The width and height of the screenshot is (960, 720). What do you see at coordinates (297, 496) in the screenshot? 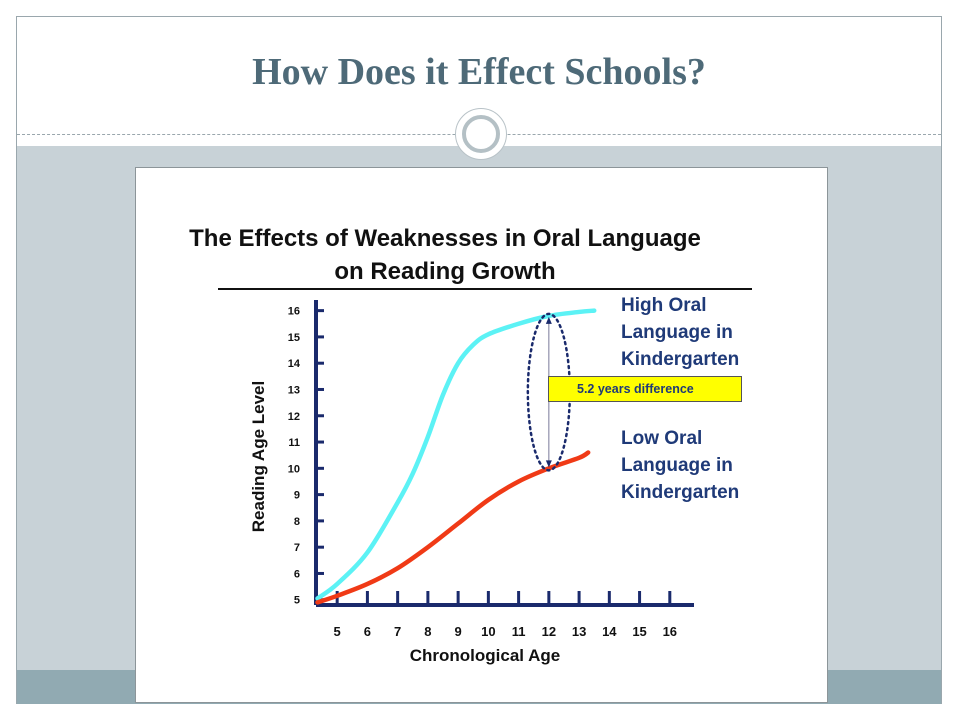
I see `y-tick-label: 9` at bounding box center [297, 496].